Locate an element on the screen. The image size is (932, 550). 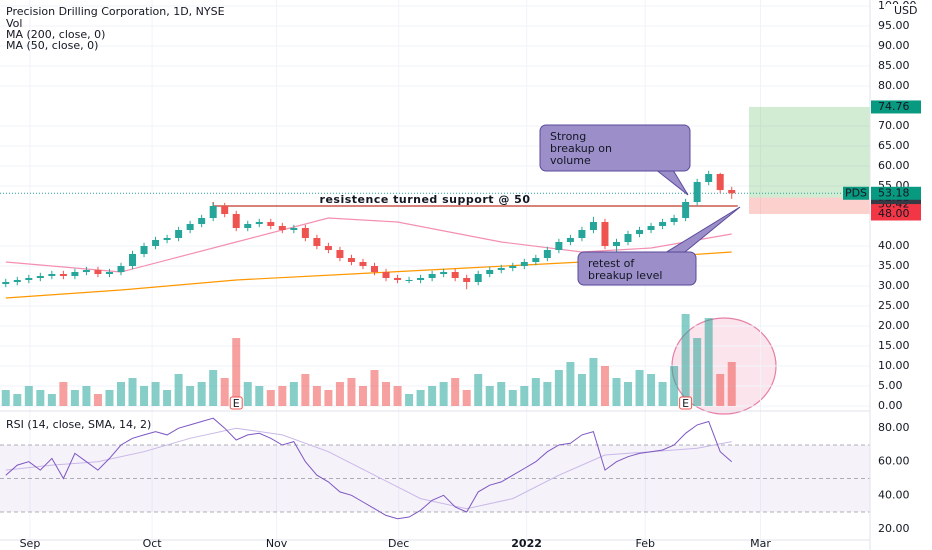
callout-text: Strong is located at coordinates (568, 136).